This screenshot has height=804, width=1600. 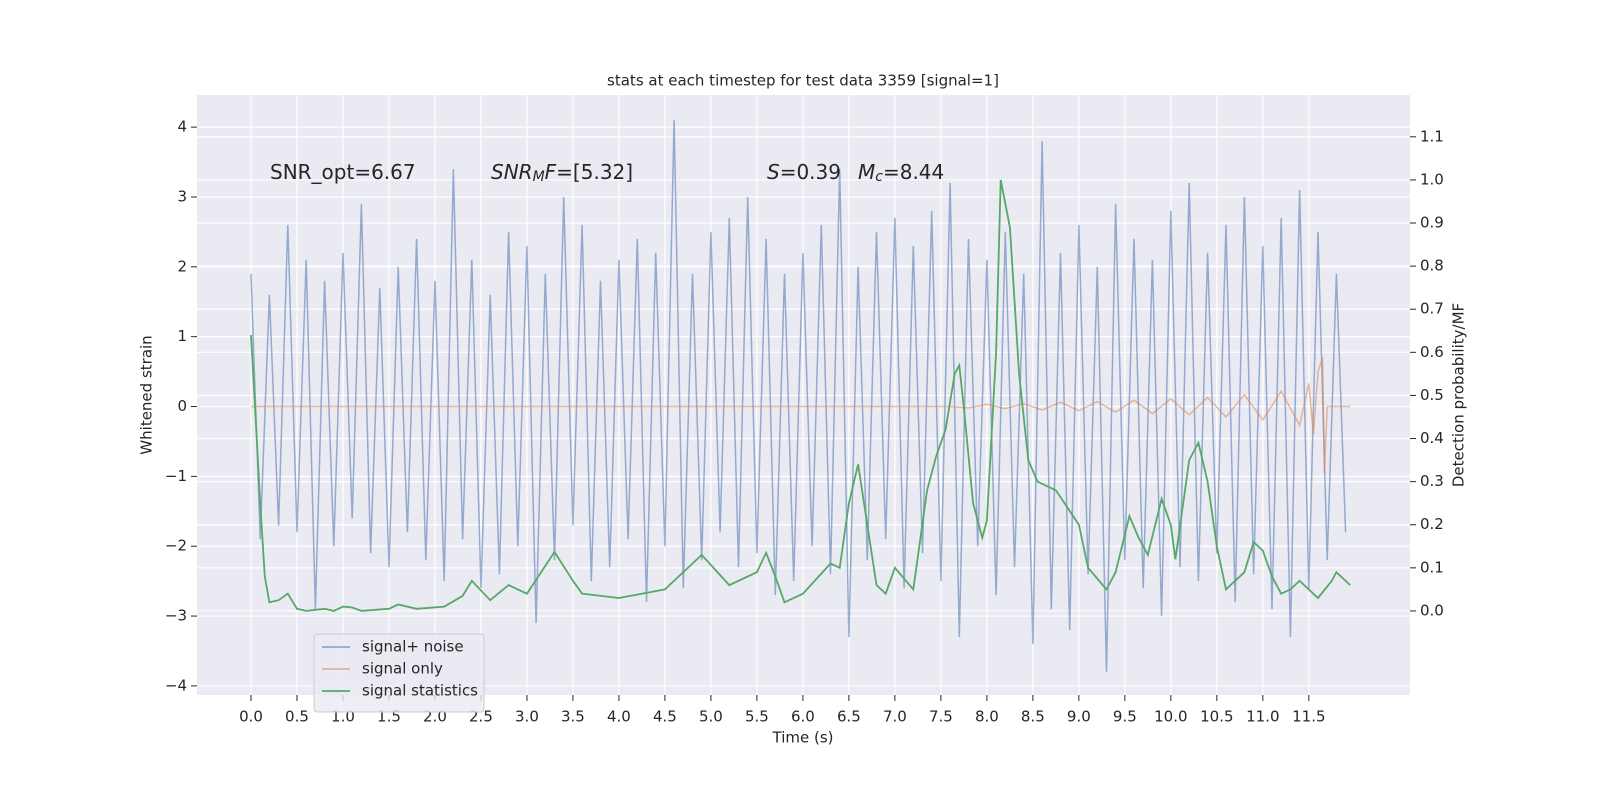 I want to click on y2-tick-label: 0.2, so click(x=1432, y=524).